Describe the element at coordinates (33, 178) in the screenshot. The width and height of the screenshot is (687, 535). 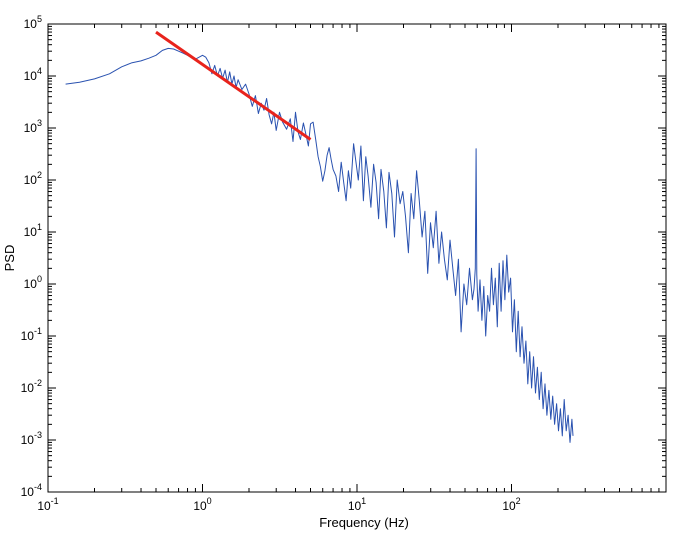
I see `y-tick-label: 10²` at that location.